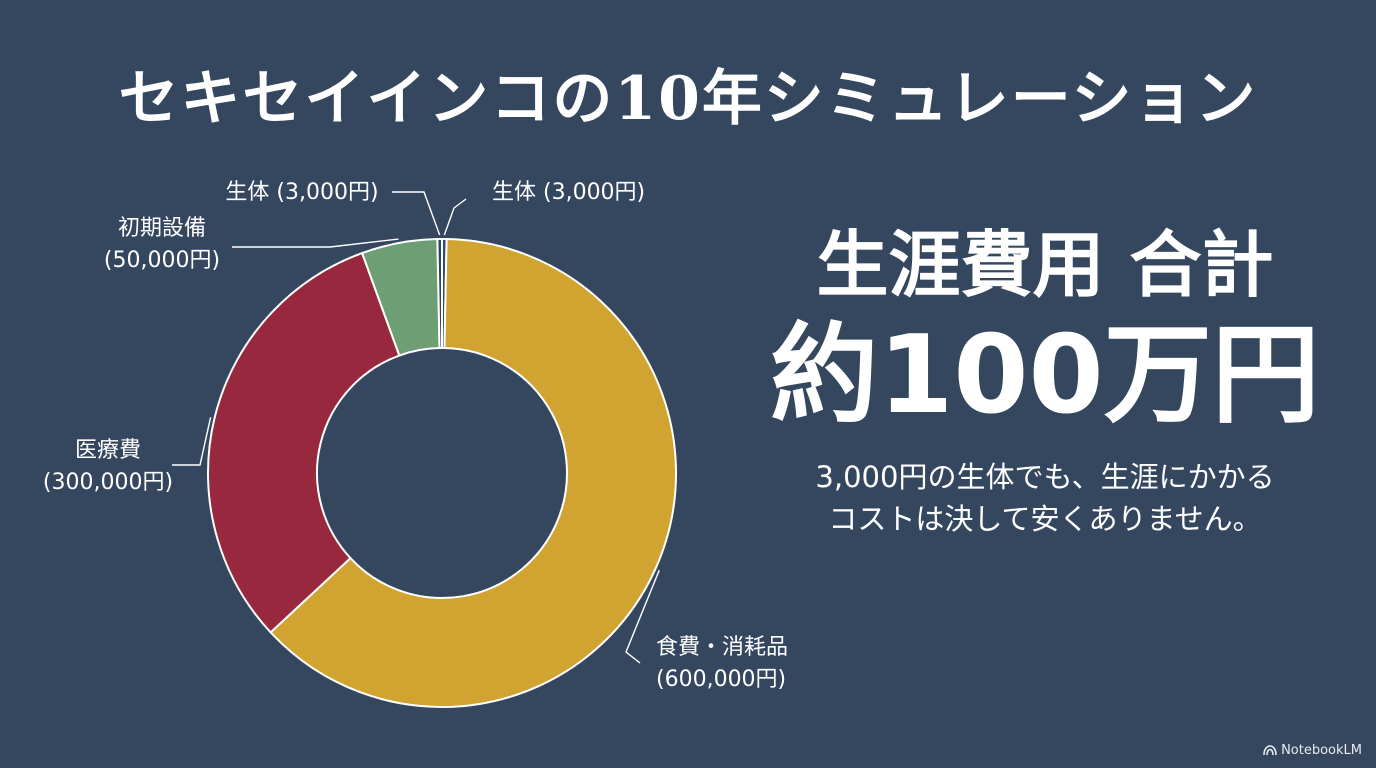 The width and height of the screenshot is (1376, 768). Describe the element at coordinates (568, 192) in the screenshot. I see `slice-label-1: 生体 (3,000円)` at that location.